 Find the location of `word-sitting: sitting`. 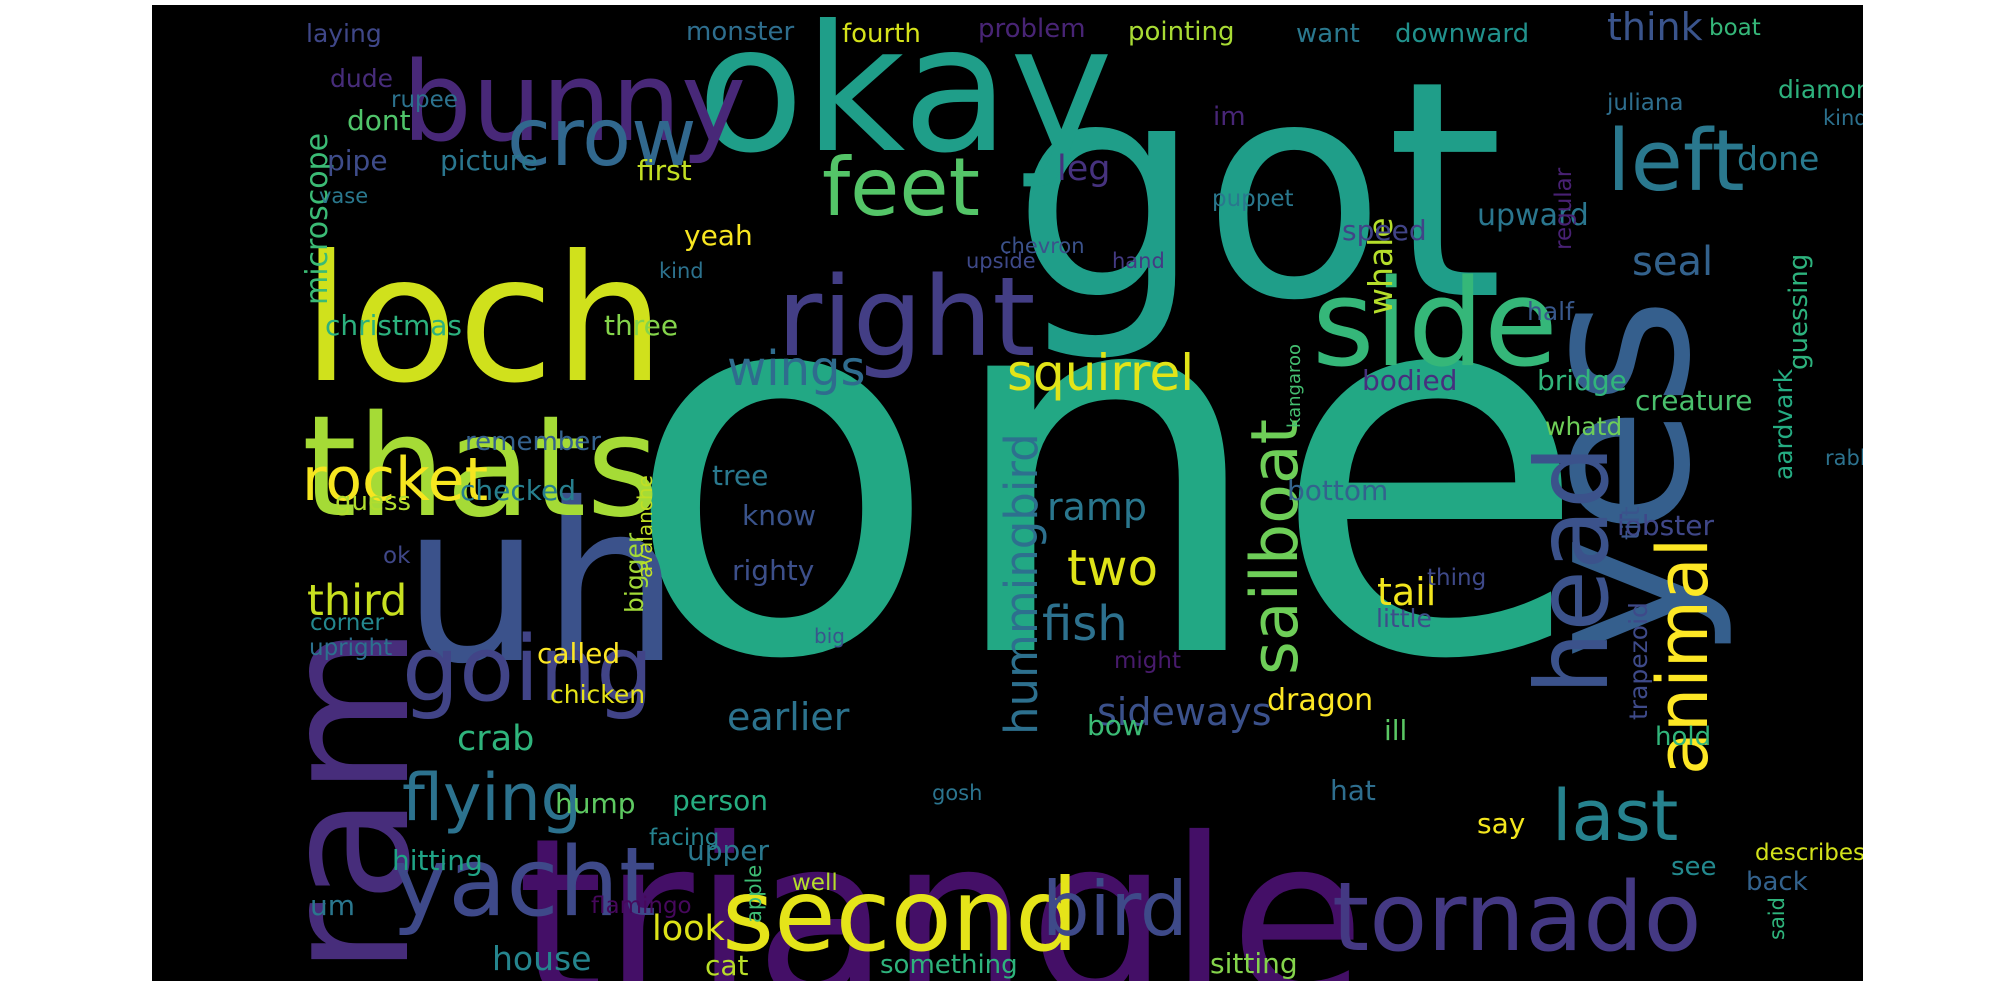

word-sitting: sitting is located at coordinates (1254, 963).